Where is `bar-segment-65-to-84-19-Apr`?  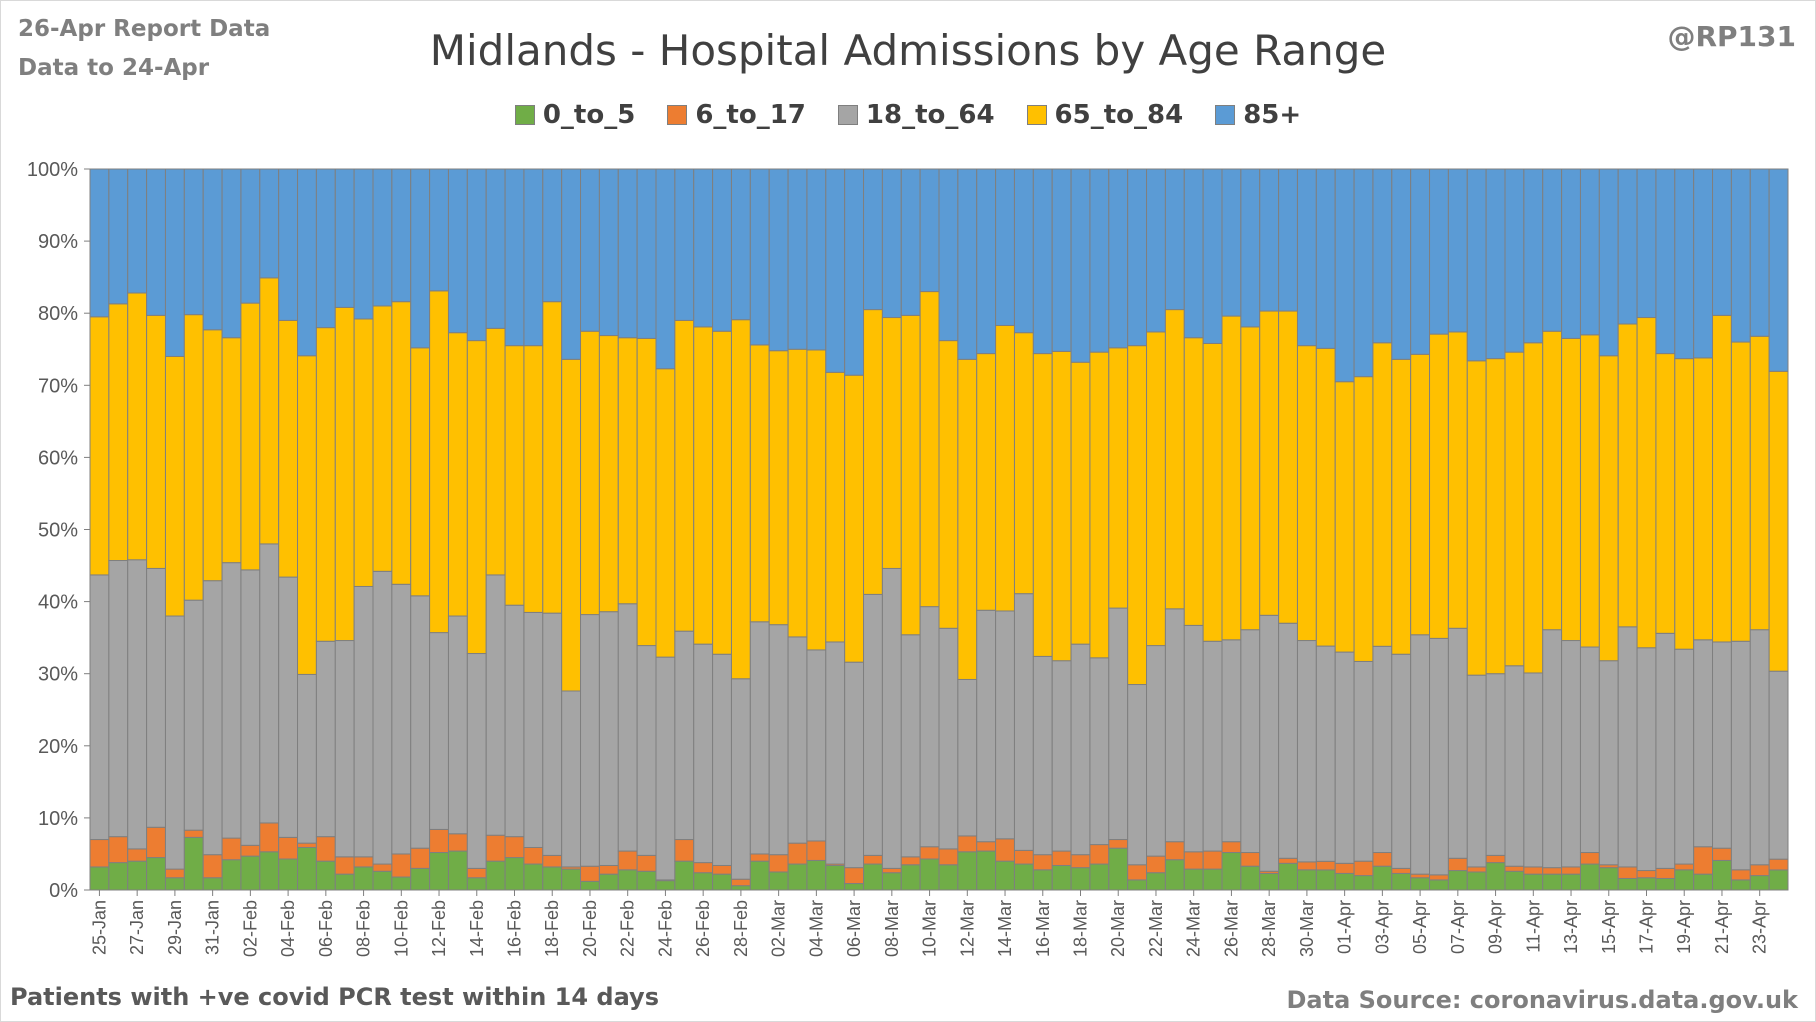
bar-segment-65-to-84-19-Apr is located at coordinates (1684, 504).